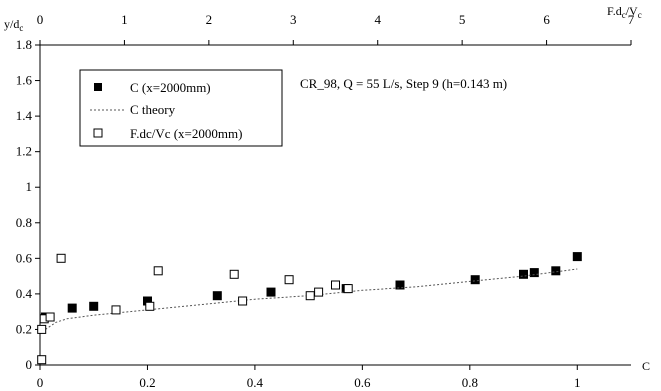 This screenshot has height=391, width=661. What do you see at coordinates (24, 222) in the screenshot?
I see `y-tick-label: 0.8` at bounding box center [24, 222].